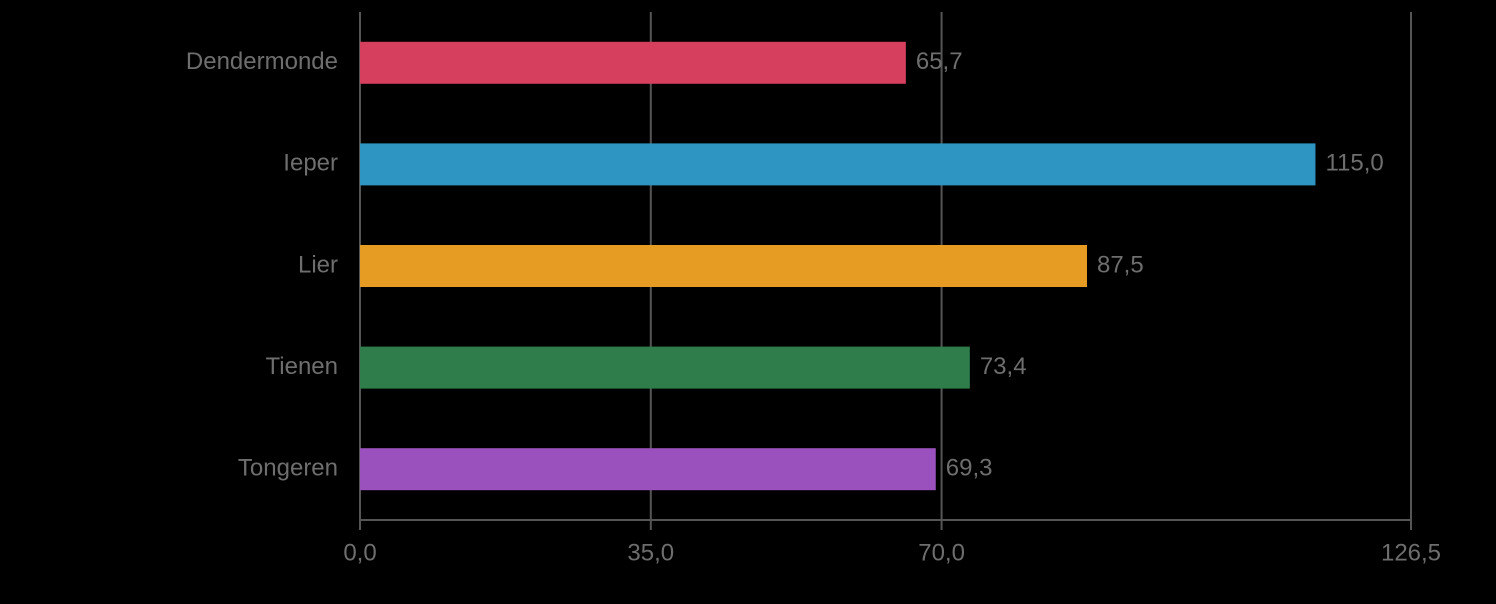 The width and height of the screenshot is (1496, 604). I want to click on y-tick-label: Tongeren, so click(288, 468).